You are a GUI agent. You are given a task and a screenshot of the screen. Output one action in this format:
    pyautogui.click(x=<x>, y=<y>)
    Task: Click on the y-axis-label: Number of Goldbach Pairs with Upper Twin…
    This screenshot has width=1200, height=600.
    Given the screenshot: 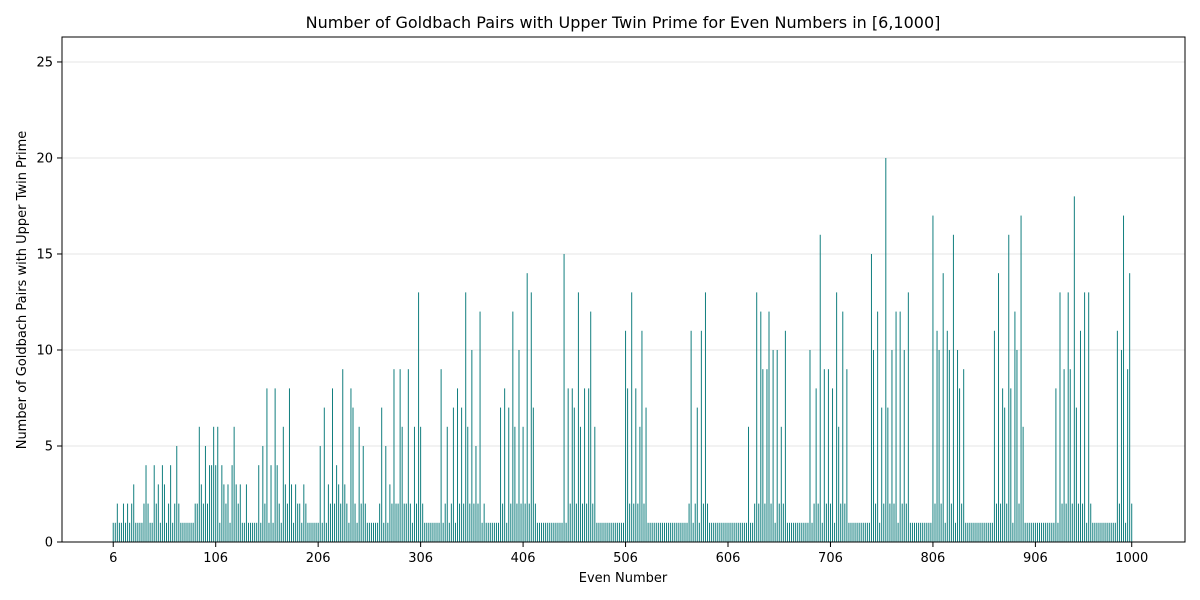 What is the action you would take?
    pyautogui.click(x=22, y=290)
    